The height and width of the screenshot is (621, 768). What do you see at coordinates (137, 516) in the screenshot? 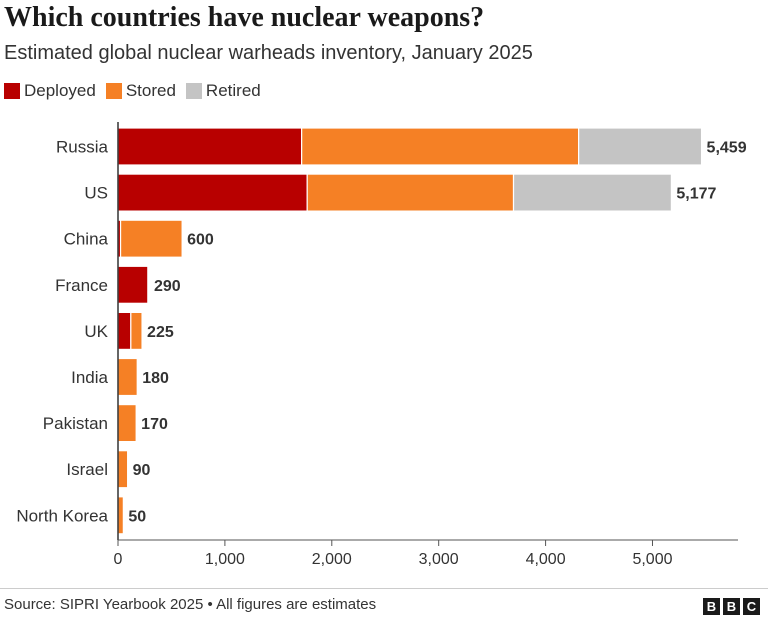
I see `data-label-north-korea: 50` at bounding box center [137, 516].